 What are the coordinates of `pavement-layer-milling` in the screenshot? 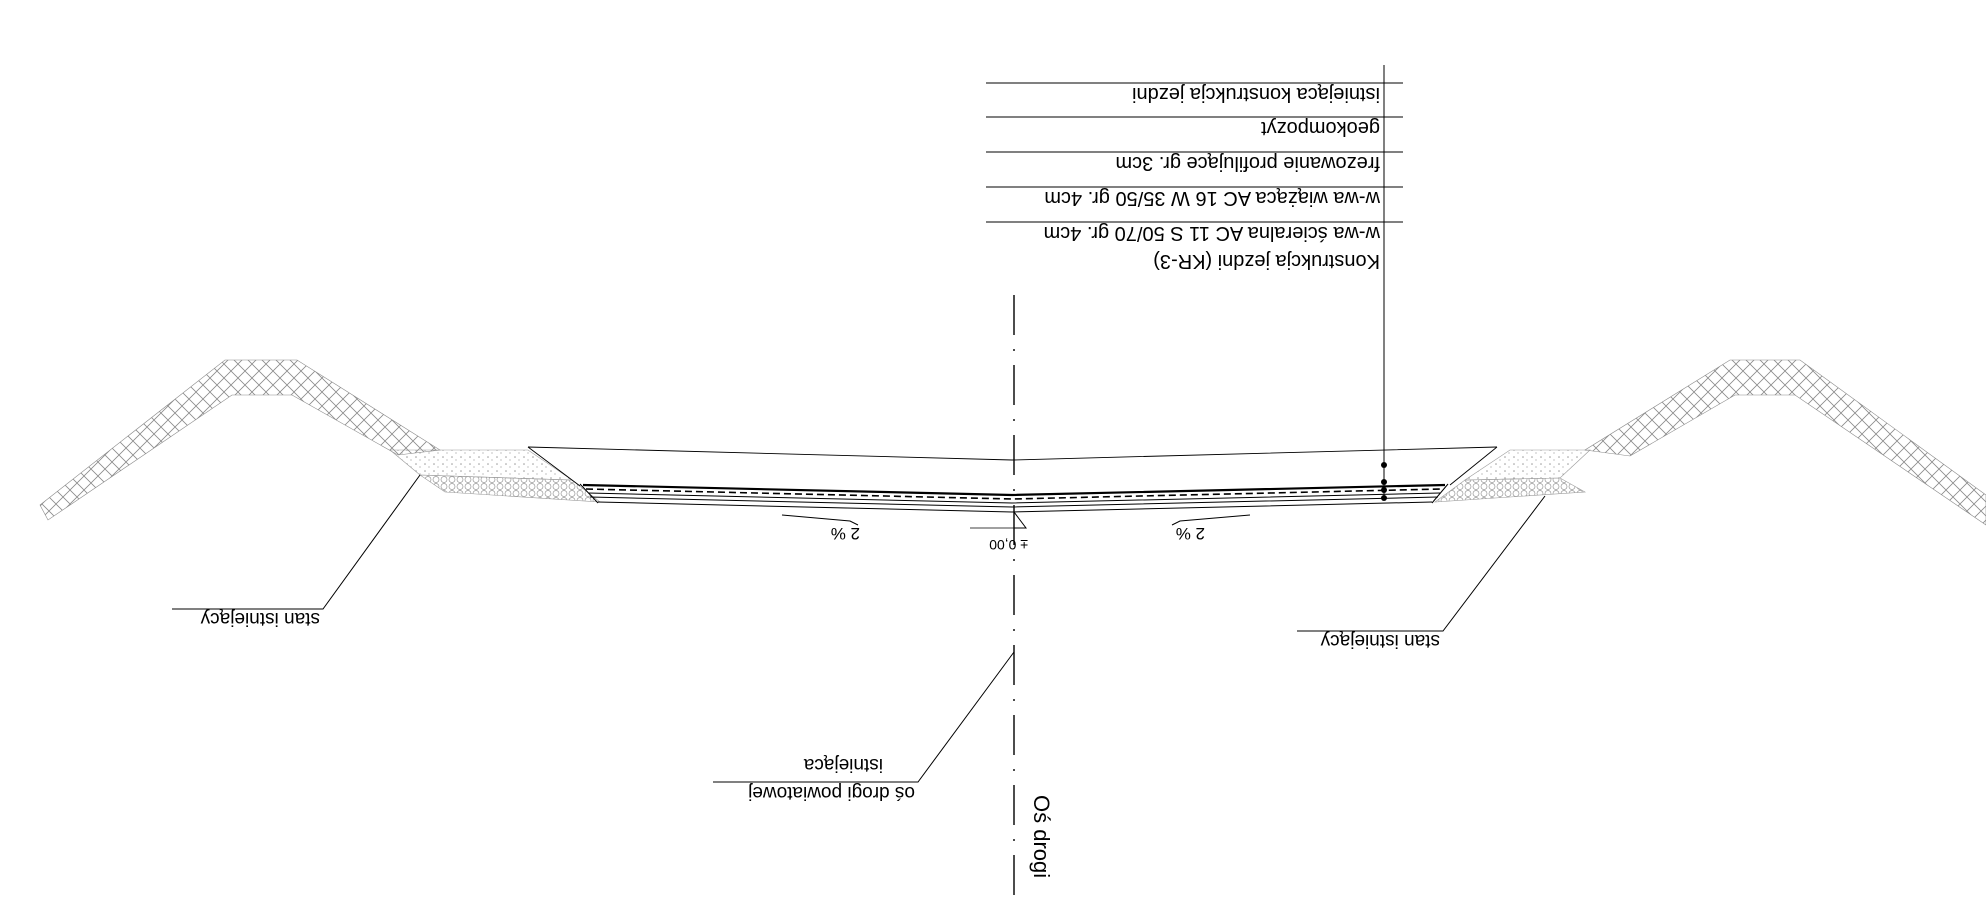 It's located at (1014, 498).